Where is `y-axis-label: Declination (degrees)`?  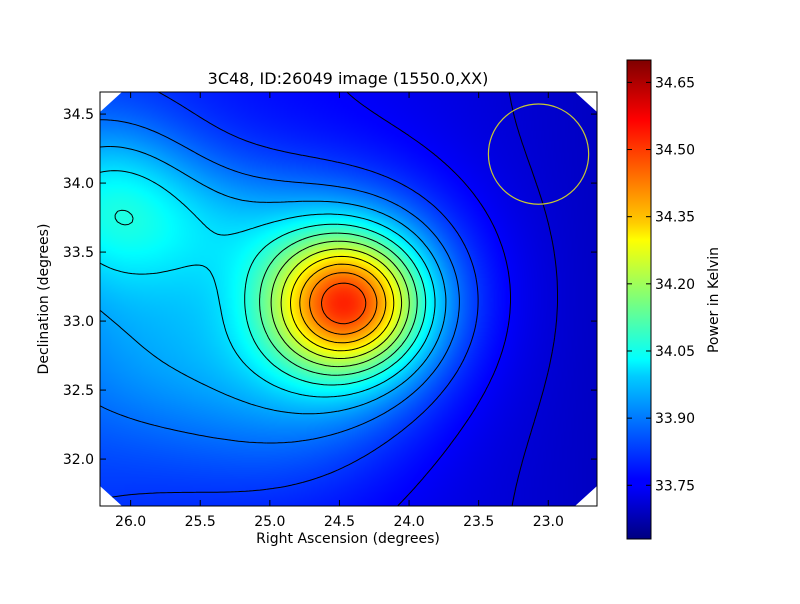 y-axis-label: Declination (degrees) is located at coordinates (44, 299).